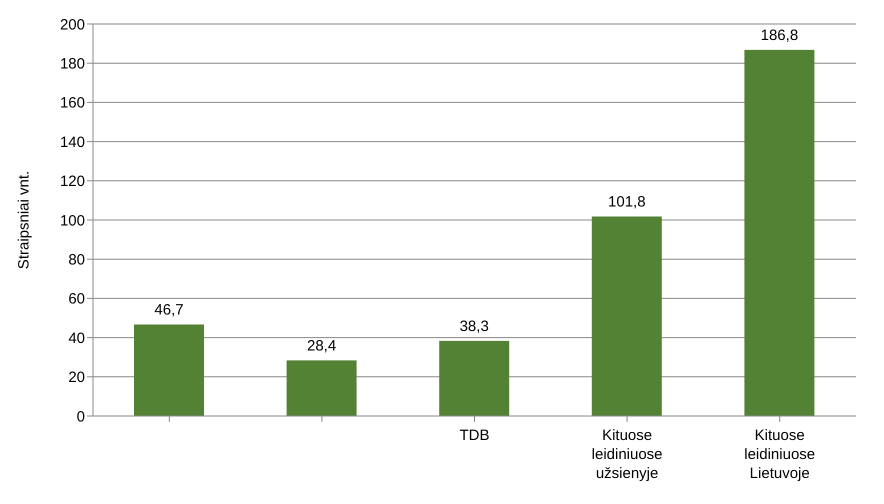 Image resolution: width=884 pixels, height=504 pixels. What do you see at coordinates (72, 103) in the screenshot?
I see `y-tick-label: 160` at bounding box center [72, 103].